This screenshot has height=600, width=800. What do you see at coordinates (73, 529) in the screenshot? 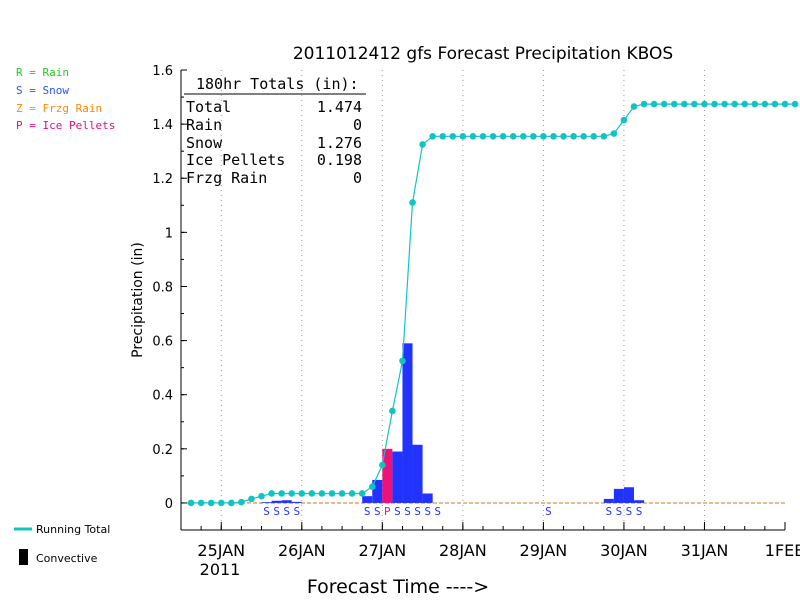
I see `running-total-legend-label: Running Total` at bounding box center [73, 529].